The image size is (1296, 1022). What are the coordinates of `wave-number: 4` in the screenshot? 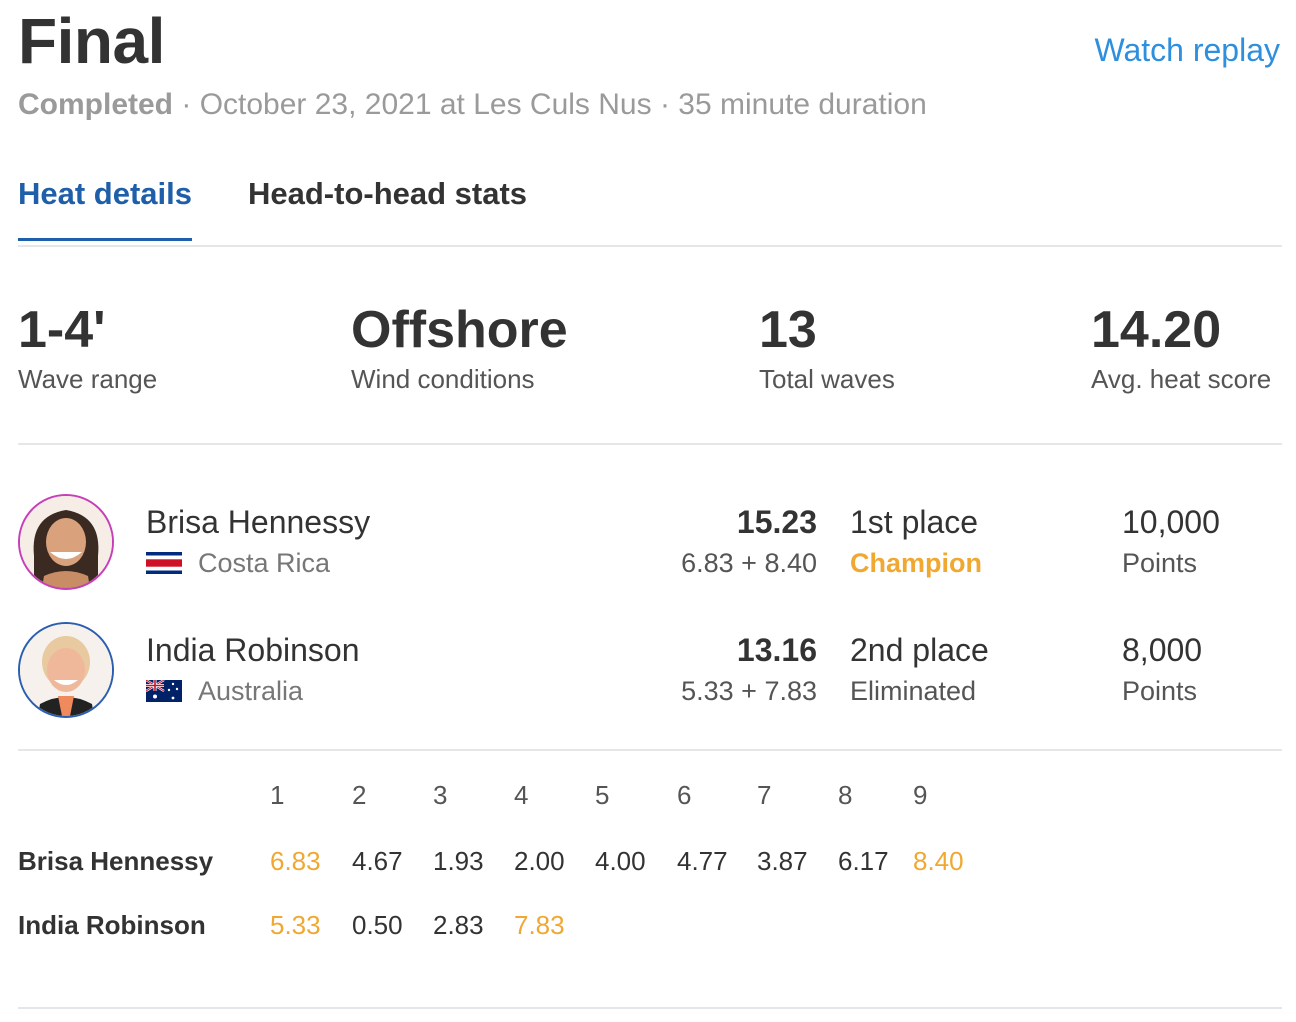 It's located at (521, 795).